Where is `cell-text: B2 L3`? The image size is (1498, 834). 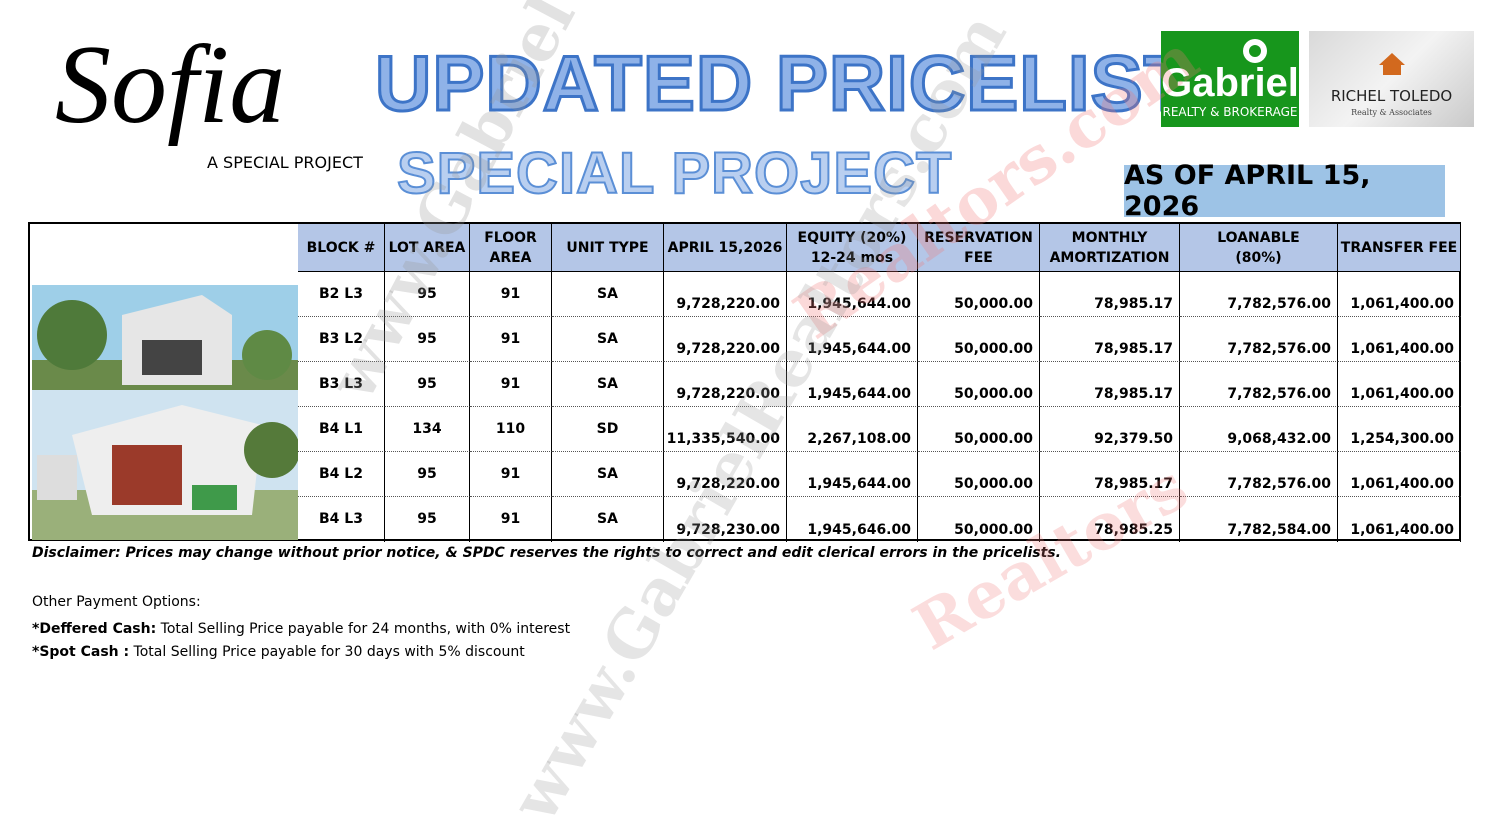
cell-text: B2 L3 is located at coordinates (341, 294).